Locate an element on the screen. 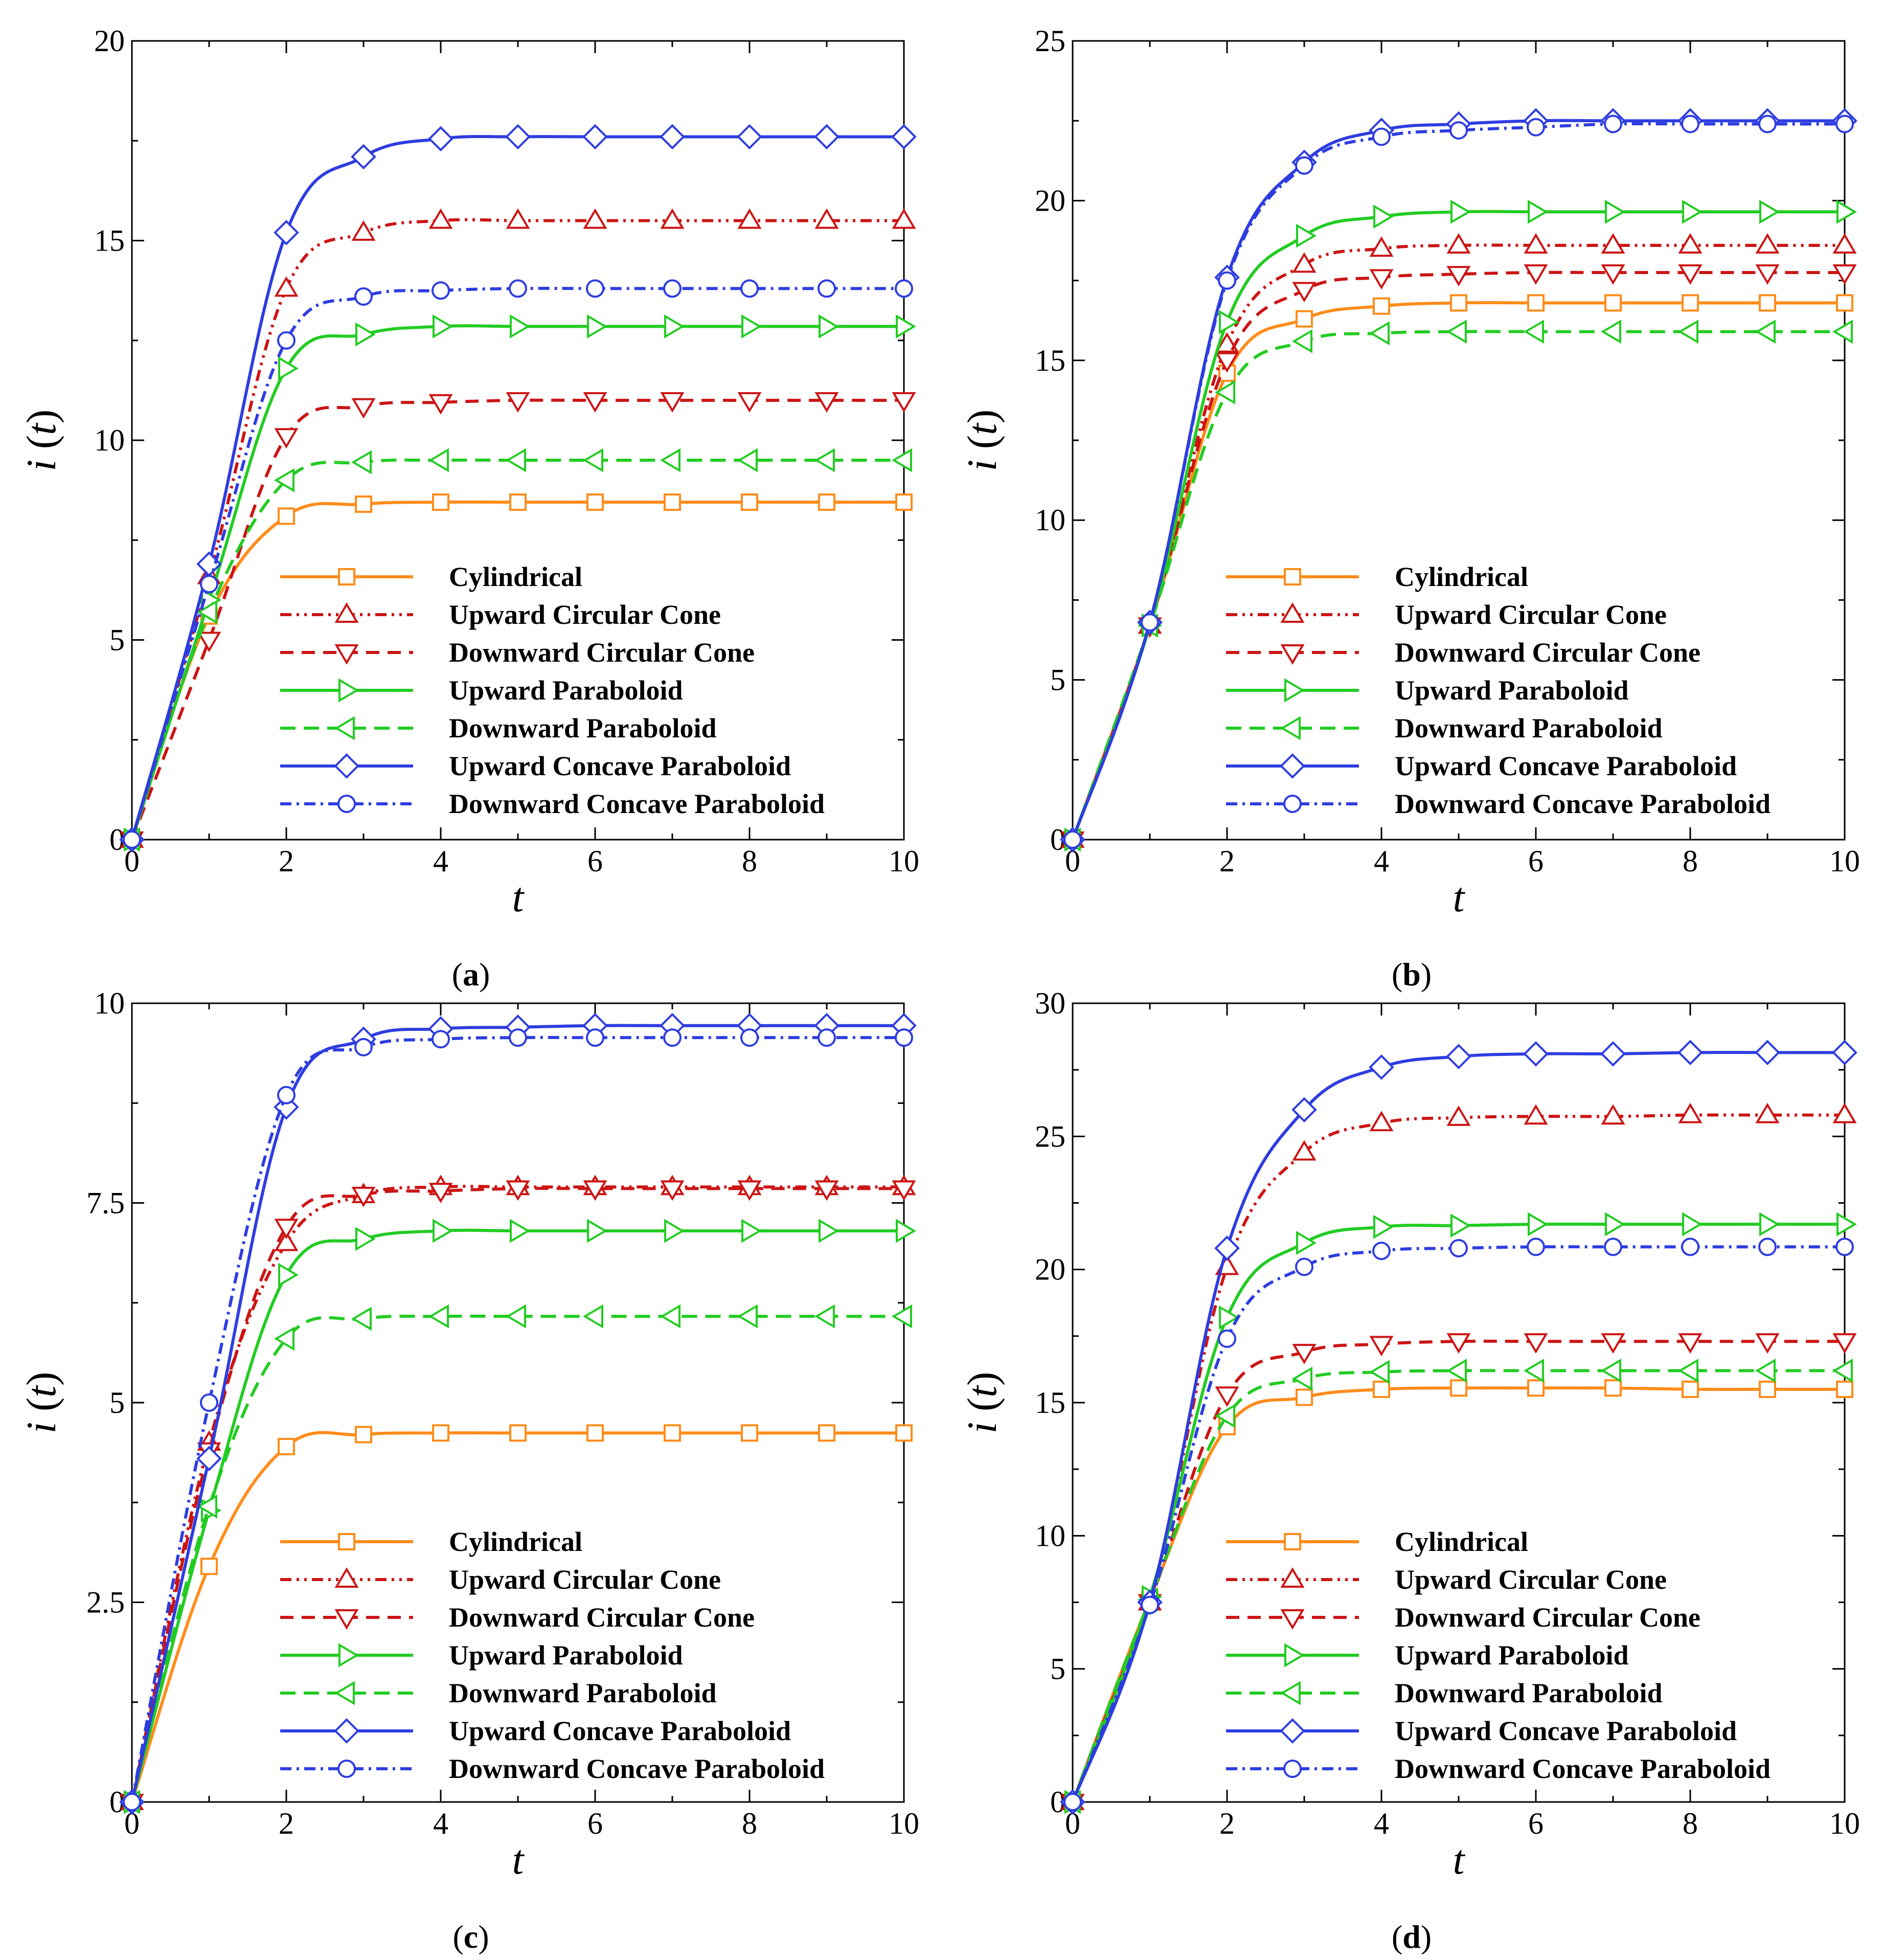 The image size is (1883, 1960). y-tick-label: 10 is located at coordinates (1050, 1536).